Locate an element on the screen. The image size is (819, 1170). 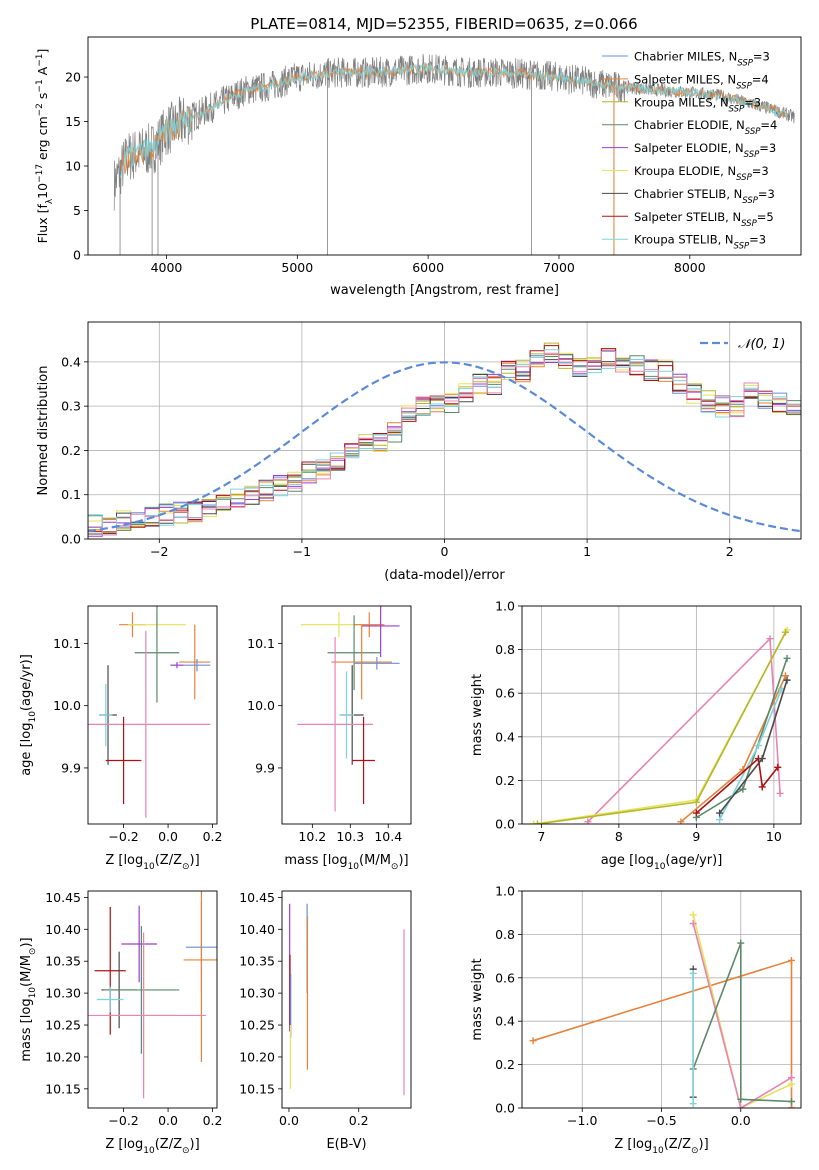
legend-label-suffix: =3 is located at coordinates (757, 240).